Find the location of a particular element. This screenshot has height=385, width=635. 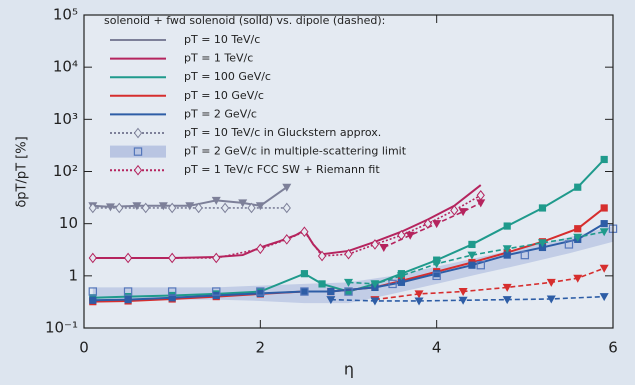

legend-label: pT = 1 TeV/c FCC SW + Riemann fit is located at coordinates (282, 169).